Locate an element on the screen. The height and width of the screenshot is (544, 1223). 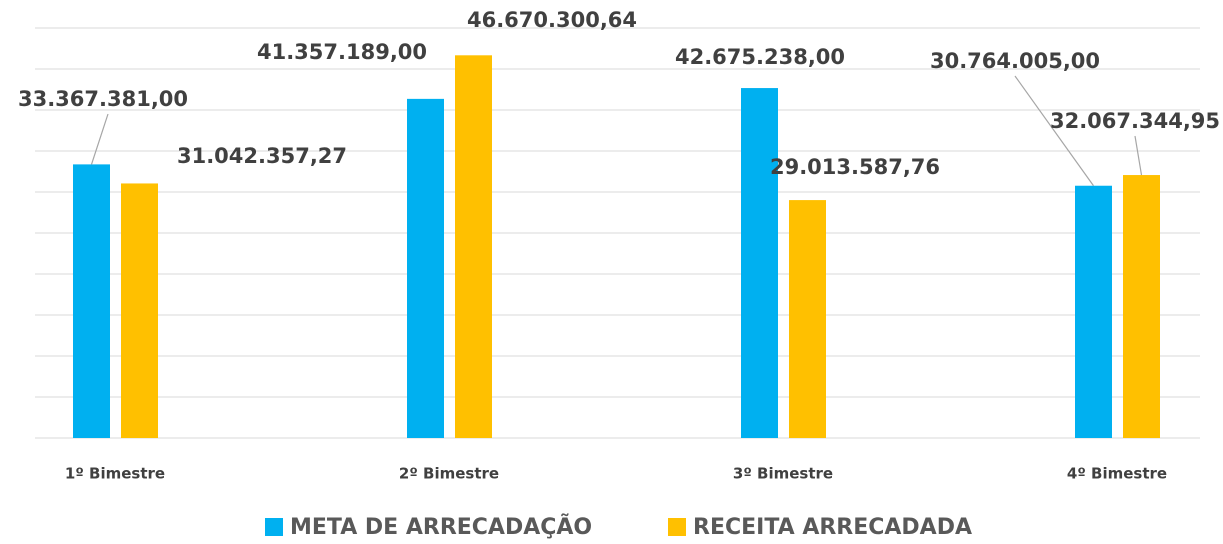
legend-label: RECEITA ARRECADADA is located at coordinates (832, 527).